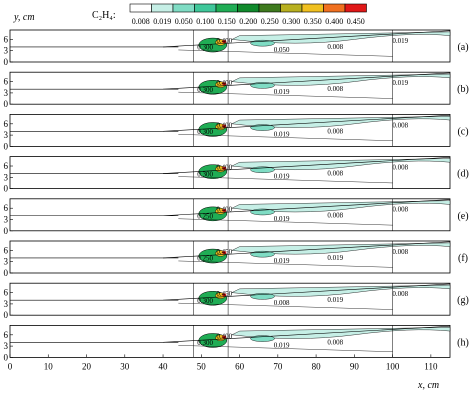  What do you see at coordinates (10, 366) in the screenshot?
I see `x-tick-label: 0` at bounding box center [10, 366].